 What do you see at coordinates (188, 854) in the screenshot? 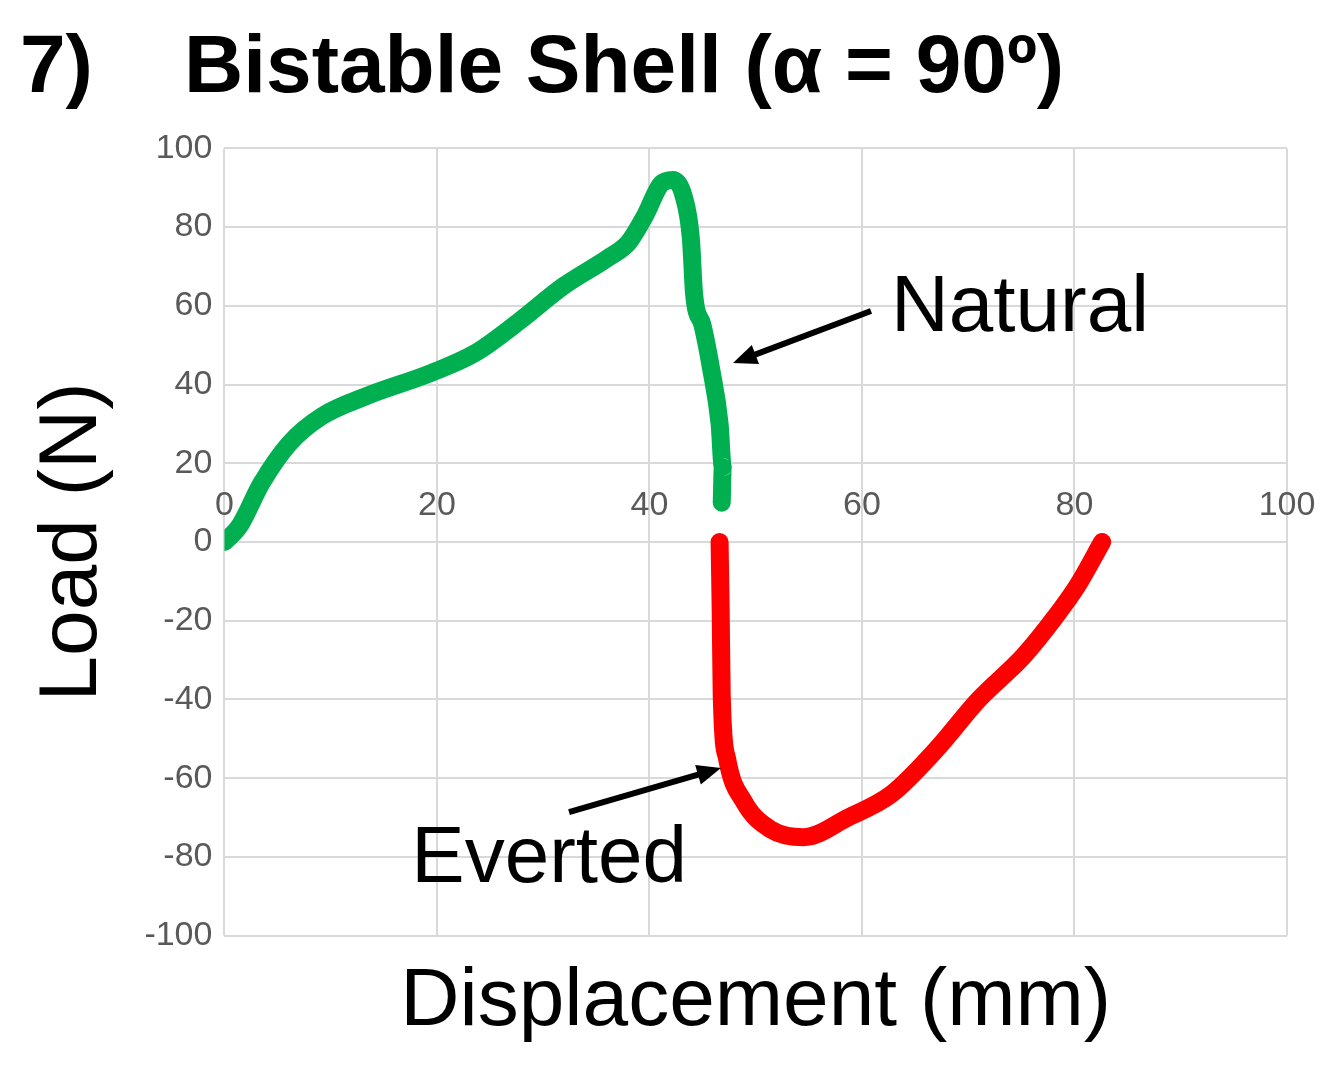
I see `y-tick-label: -80` at bounding box center [188, 854].